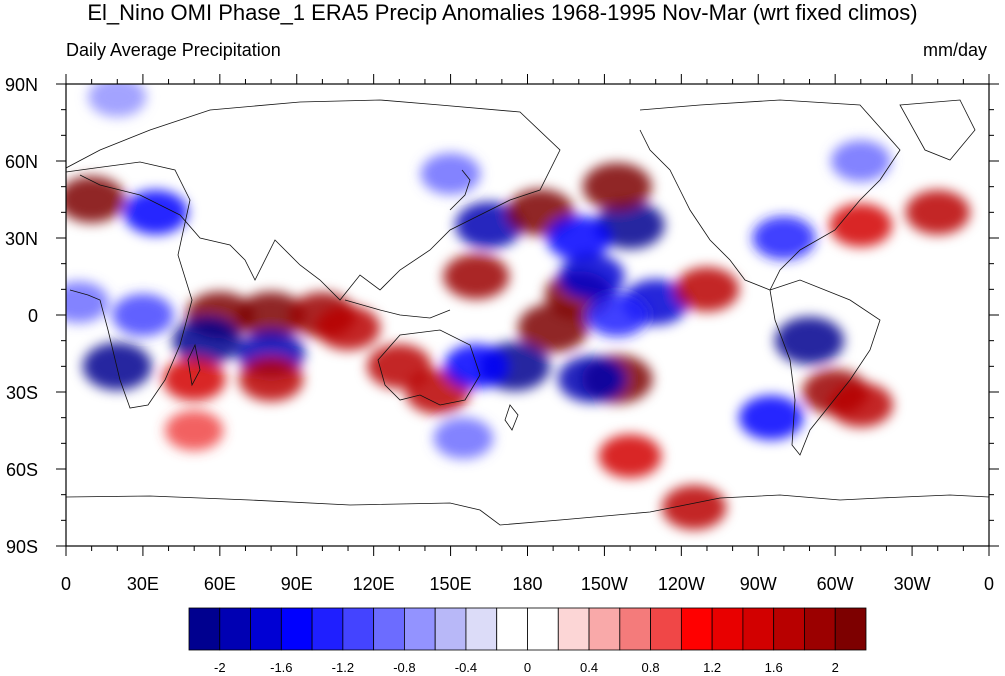 The width and height of the screenshot is (1005, 676). I want to click on colorbar-tick-label: 1.2, so click(712, 667).